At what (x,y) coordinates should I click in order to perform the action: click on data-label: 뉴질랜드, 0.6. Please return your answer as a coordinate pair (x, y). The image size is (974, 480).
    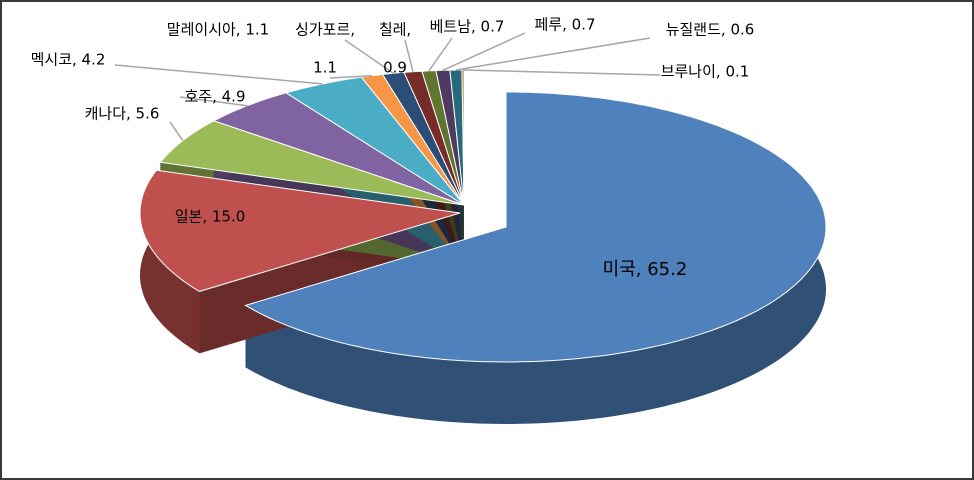
    Looking at the image, I should click on (710, 30).